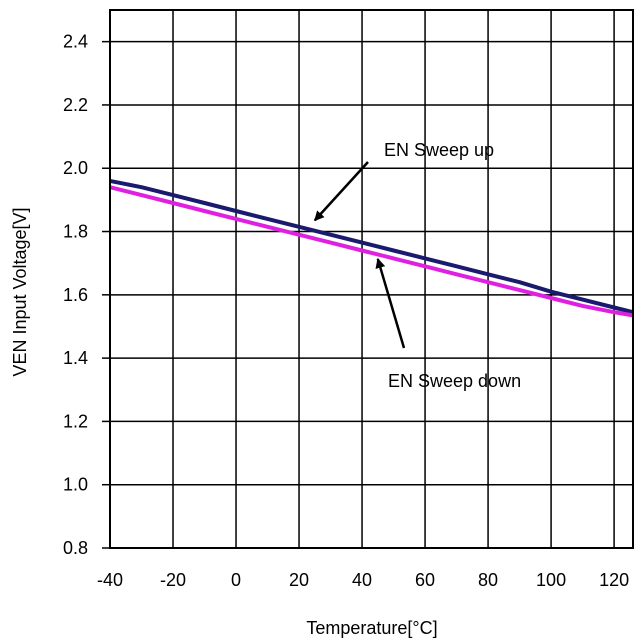 The height and width of the screenshot is (643, 644). Describe the element at coordinates (20, 291) in the screenshot. I see `y-axis-title: VEN Input Voltage[V]` at that location.